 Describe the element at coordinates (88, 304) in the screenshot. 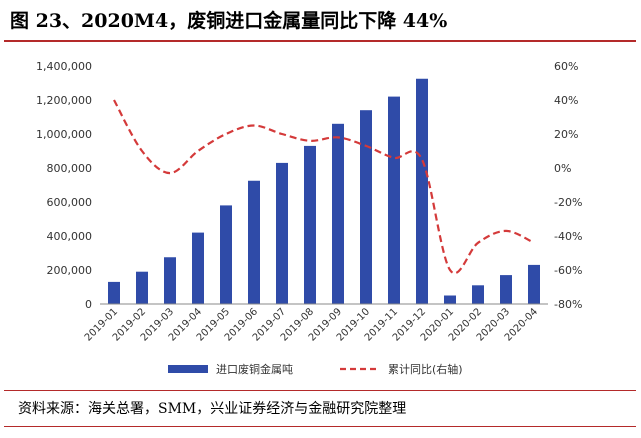

I see `left-tick-label: 0` at that location.